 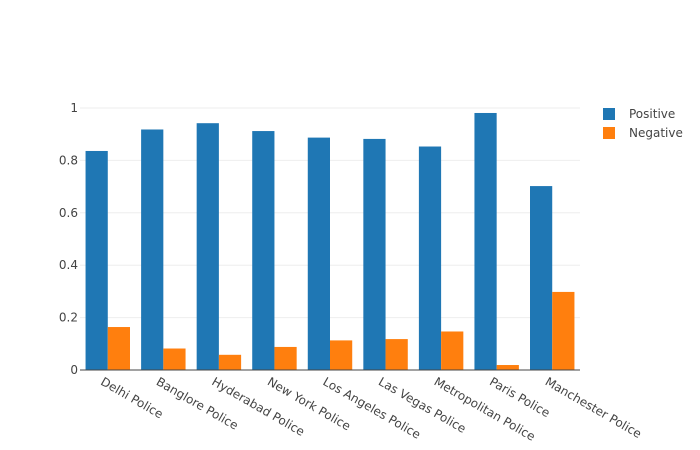 What do you see at coordinates (74, 370) in the screenshot?
I see `y-tick-label: 0` at bounding box center [74, 370].